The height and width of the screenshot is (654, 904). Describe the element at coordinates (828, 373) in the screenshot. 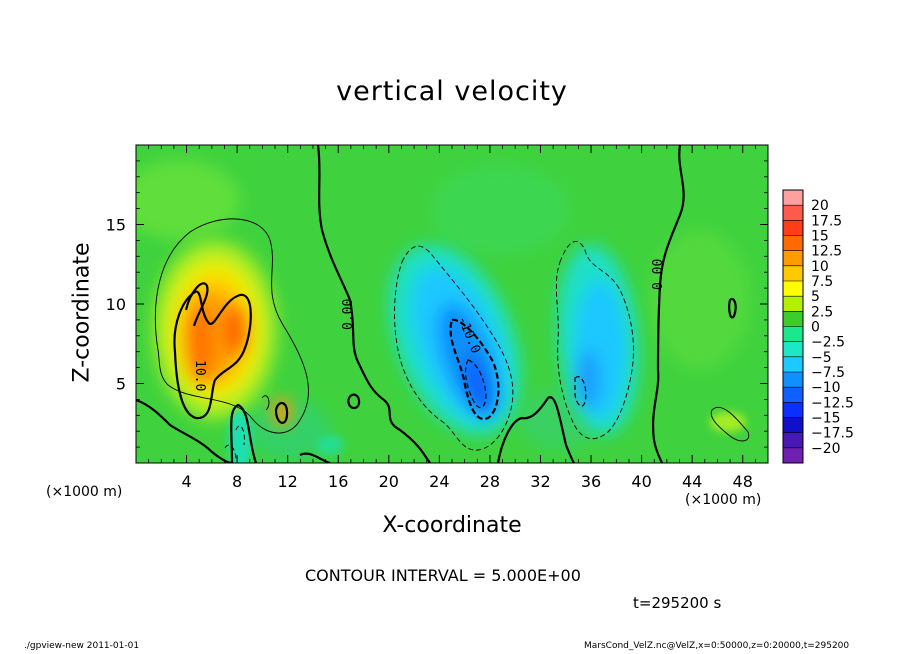

I see `colorbar-label-11: −7.5` at that location.